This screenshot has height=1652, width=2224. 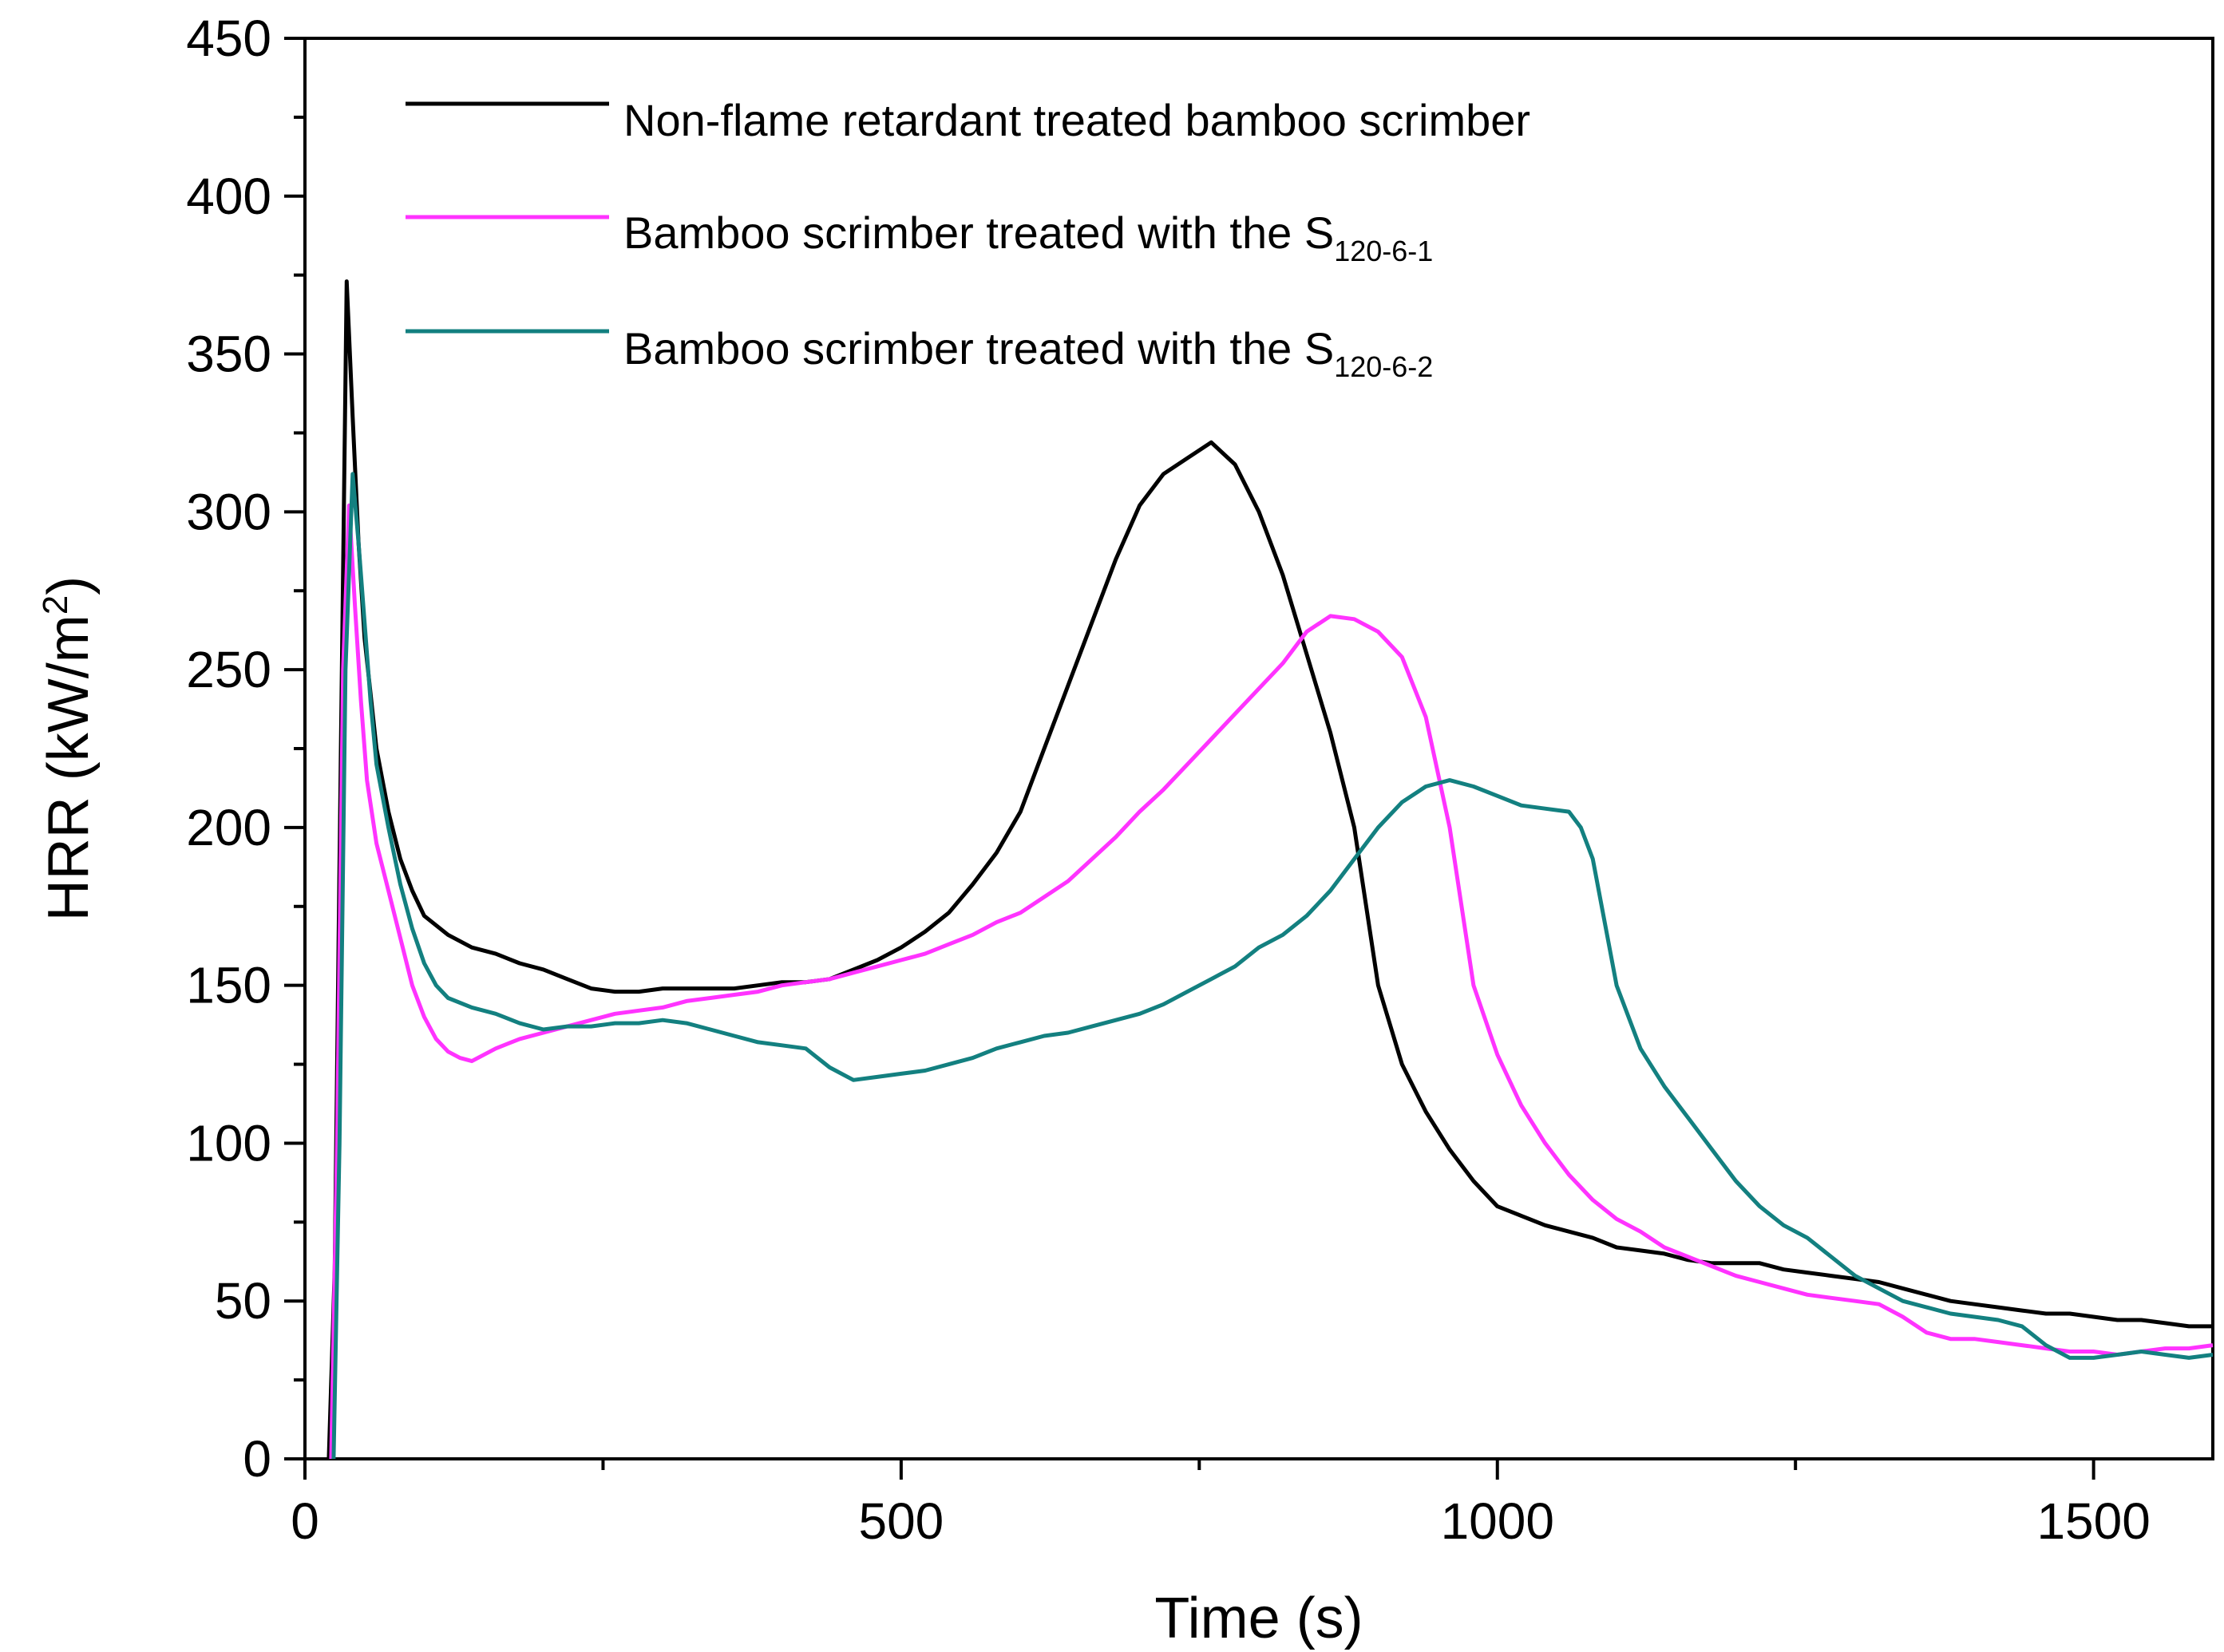 I want to click on y-tick-label: 400, so click(x=229, y=196).